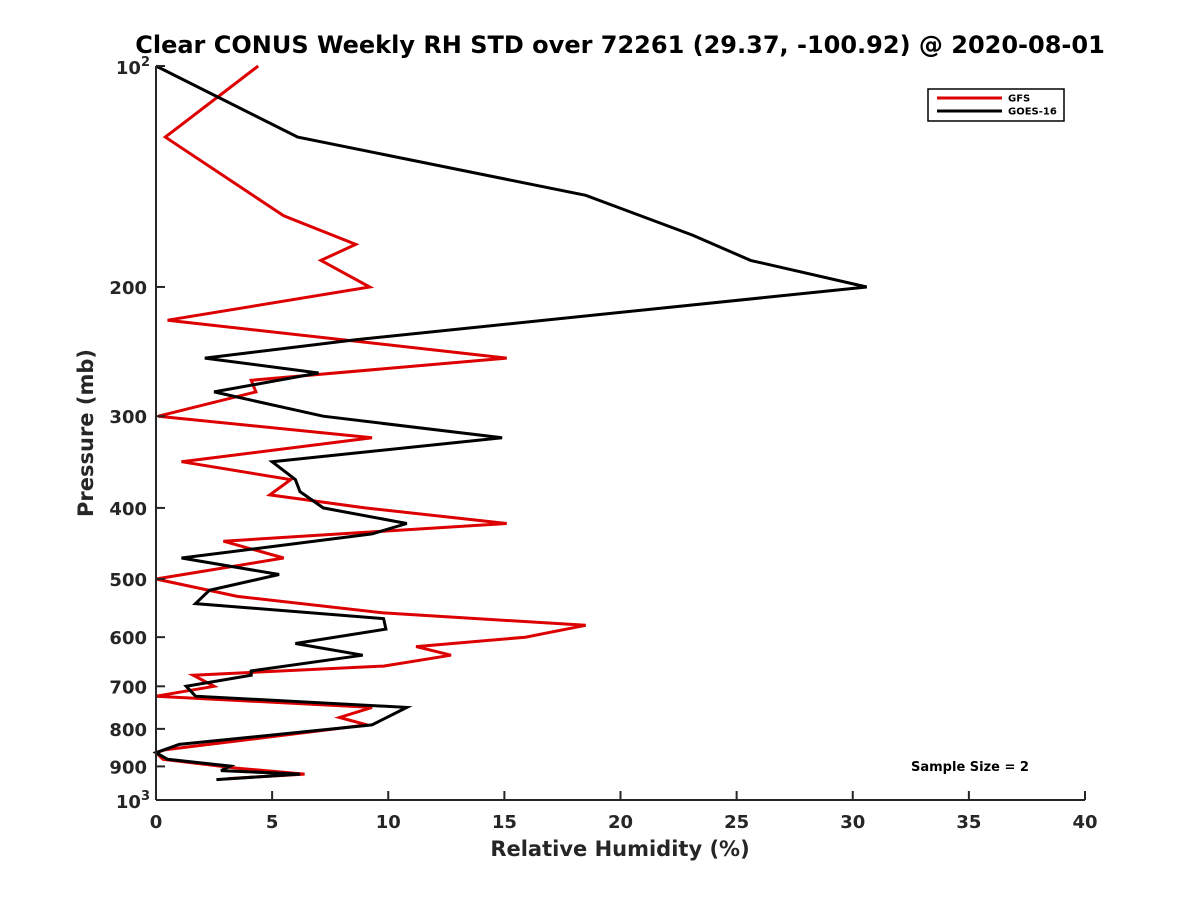 The height and width of the screenshot is (900, 1200). Describe the element at coordinates (970, 767) in the screenshot. I see `sample-size-annotation: Sample Size = 2` at that location.